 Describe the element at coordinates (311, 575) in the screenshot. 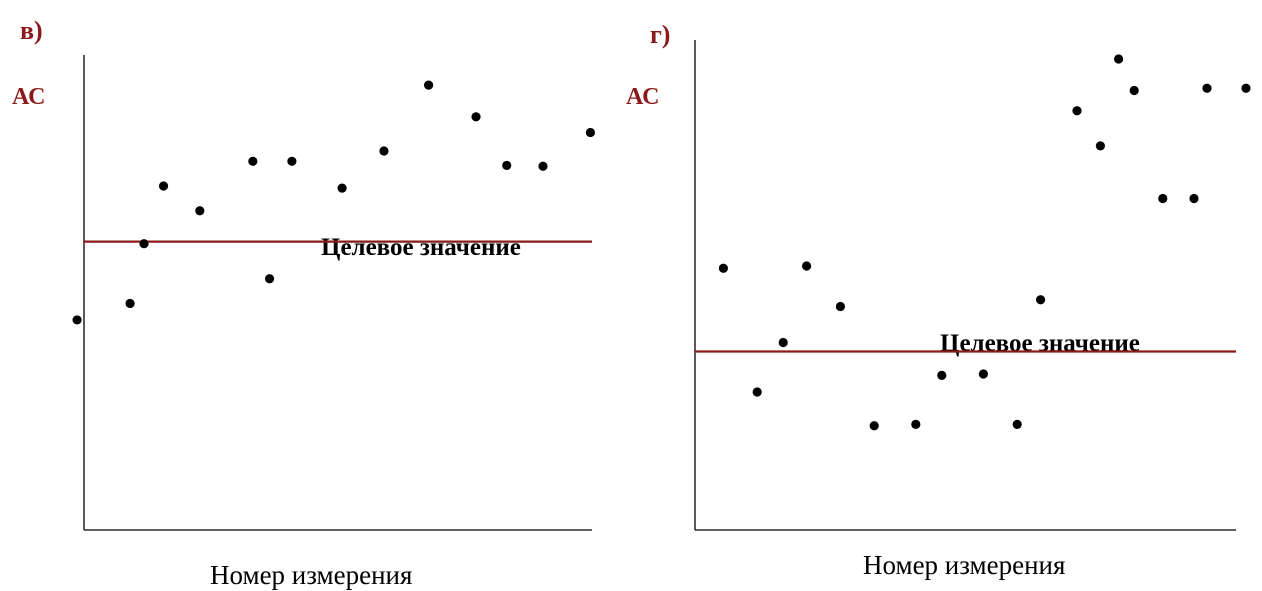

I see `x-axis-label-a: Номер измерения` at that location.